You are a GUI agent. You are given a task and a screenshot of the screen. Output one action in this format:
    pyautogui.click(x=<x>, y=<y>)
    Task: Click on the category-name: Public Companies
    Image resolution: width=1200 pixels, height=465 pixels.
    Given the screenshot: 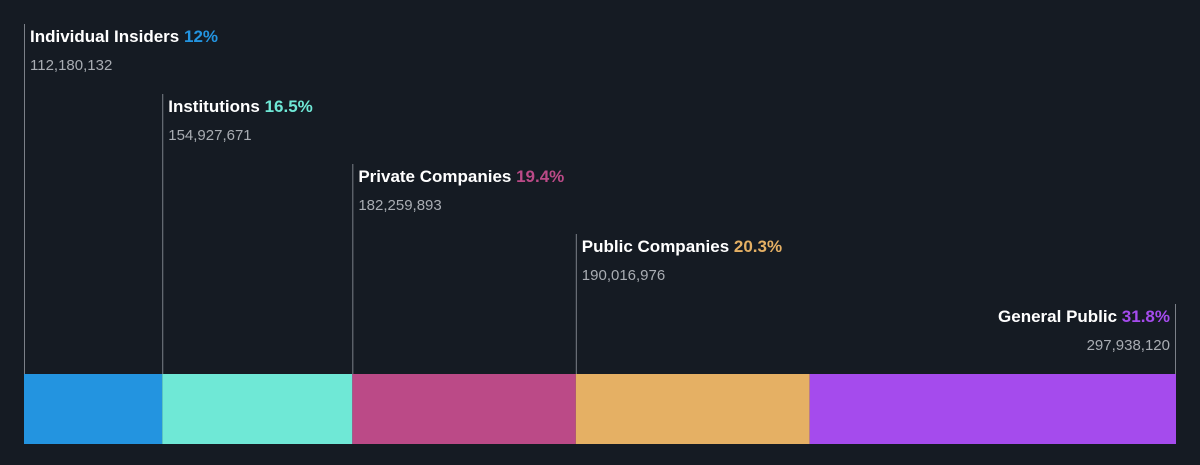 What is the action you would take?
    pyautogui.click(x=658, y=246)
    